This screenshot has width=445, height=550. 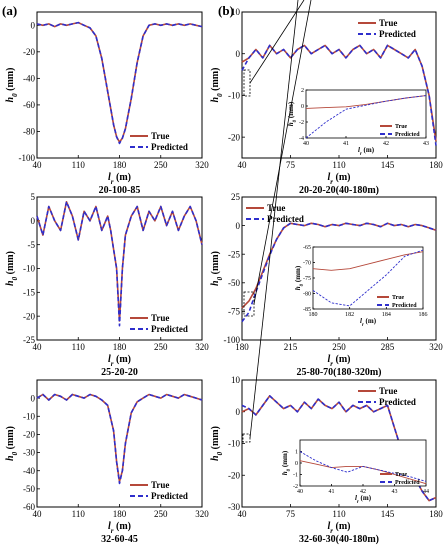 I want to click on y-tick-label: 5, so click(x=33, y=197).